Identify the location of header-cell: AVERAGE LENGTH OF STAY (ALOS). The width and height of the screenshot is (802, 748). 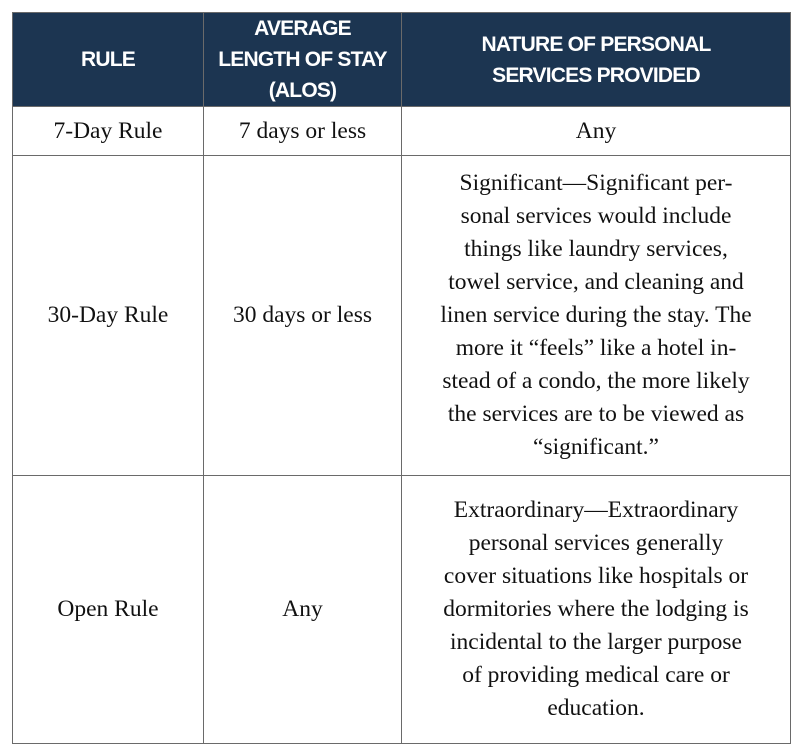
(302, 59).